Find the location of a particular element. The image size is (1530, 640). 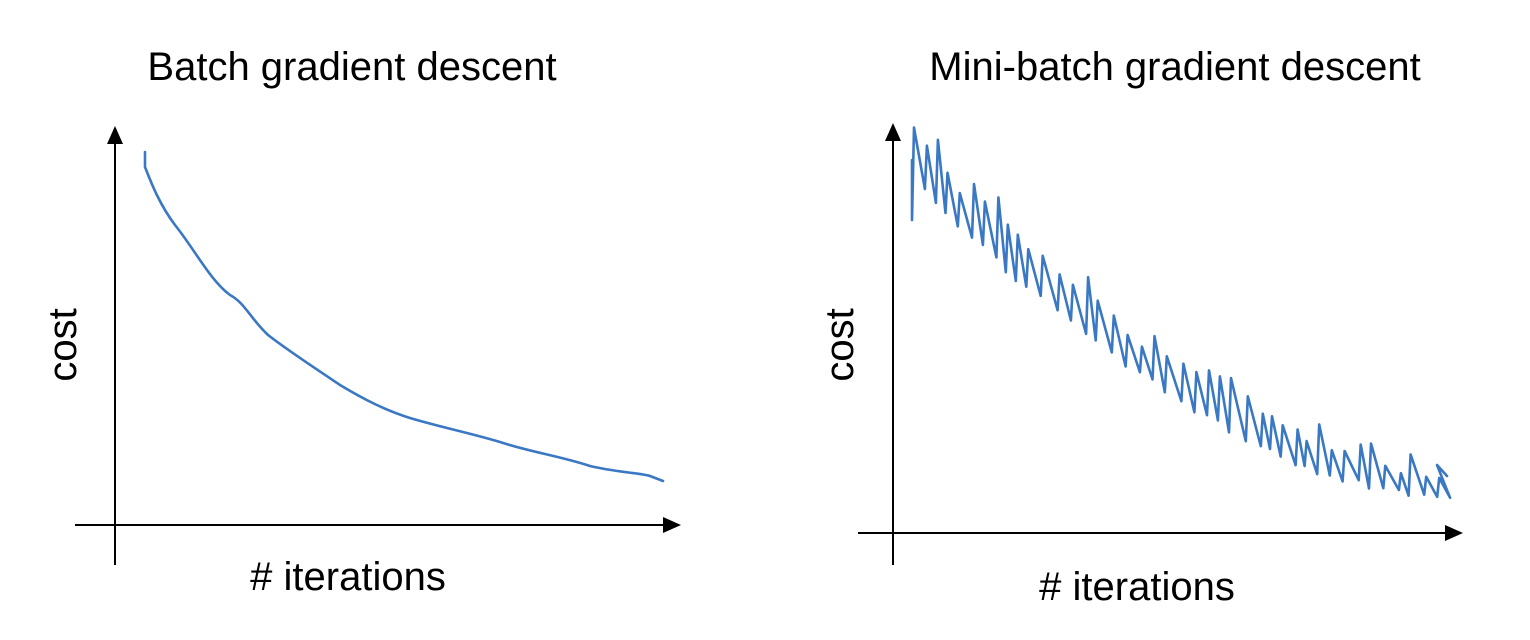

panel-title: Mini-batch gradient descent is located at coordinates (1174, 67).